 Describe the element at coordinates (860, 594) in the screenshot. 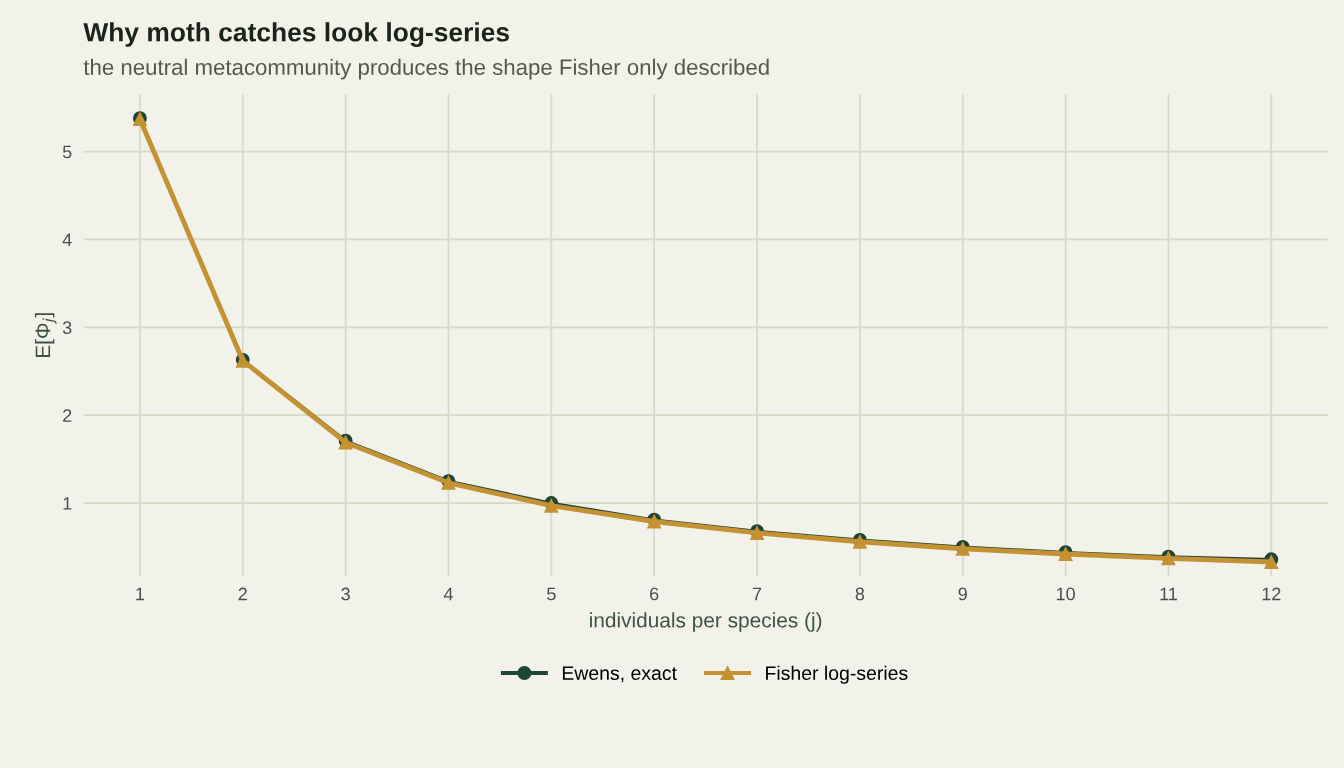

I see `x-tick-label: 8` at that location.